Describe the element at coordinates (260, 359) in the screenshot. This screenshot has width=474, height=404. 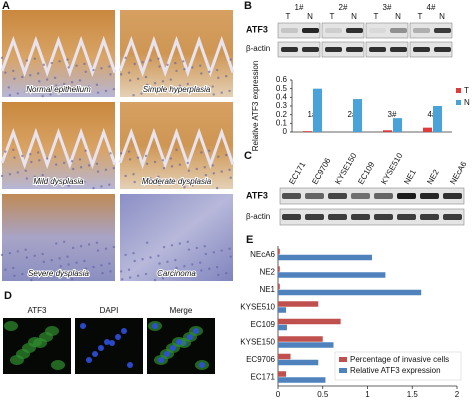
I see `y-tick-label: EC9706` at that location.